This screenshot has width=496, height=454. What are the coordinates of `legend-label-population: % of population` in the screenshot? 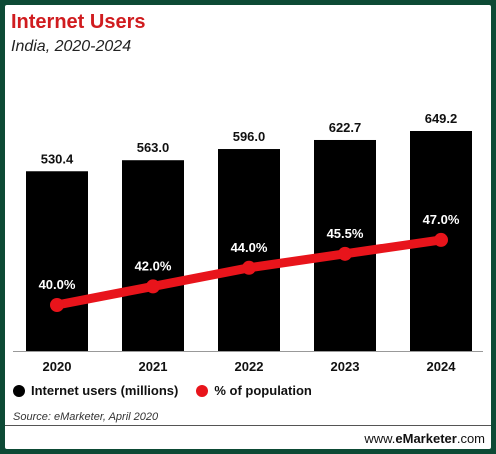 It's located at (263, 390).